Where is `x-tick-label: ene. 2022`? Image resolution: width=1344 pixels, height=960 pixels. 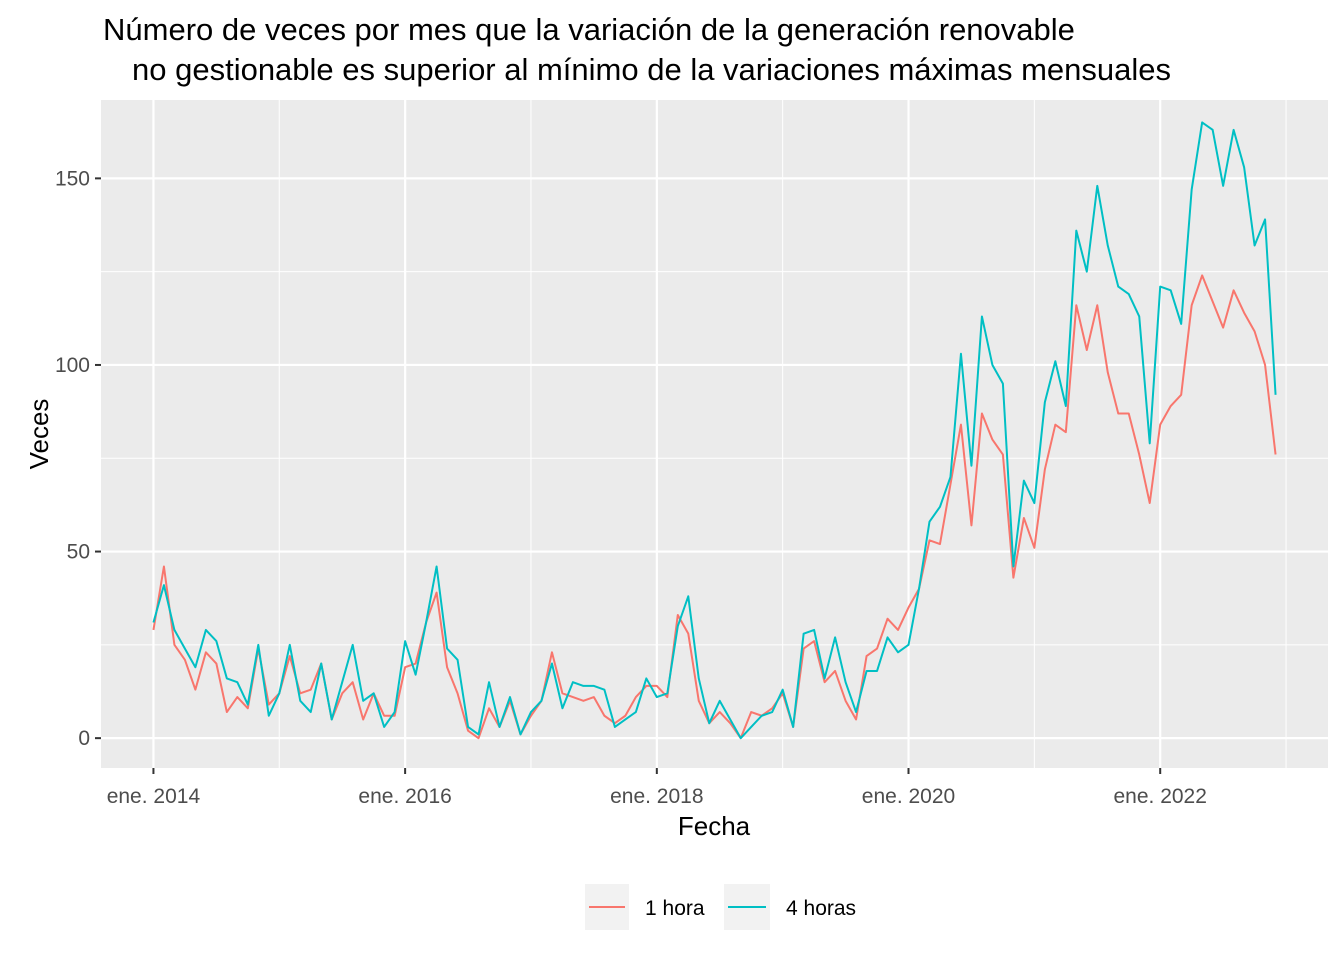 x-tick-label: ene. 2022 is located at coordinates (1159, 796).